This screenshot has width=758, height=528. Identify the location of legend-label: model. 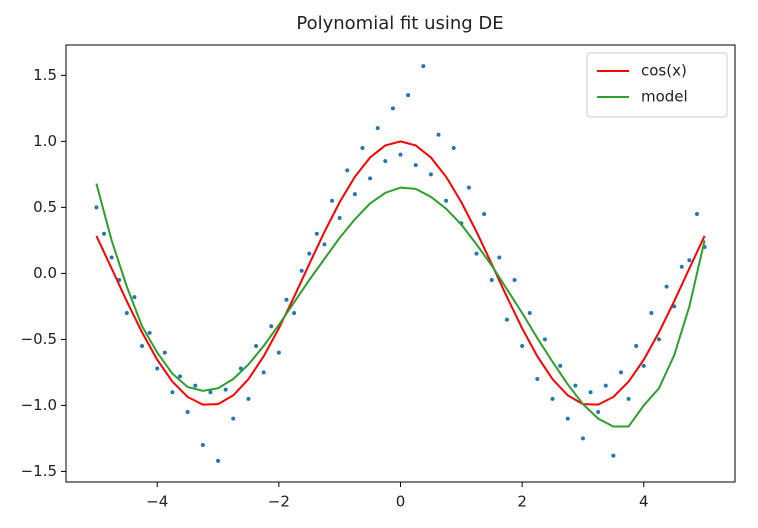
(664, 97).